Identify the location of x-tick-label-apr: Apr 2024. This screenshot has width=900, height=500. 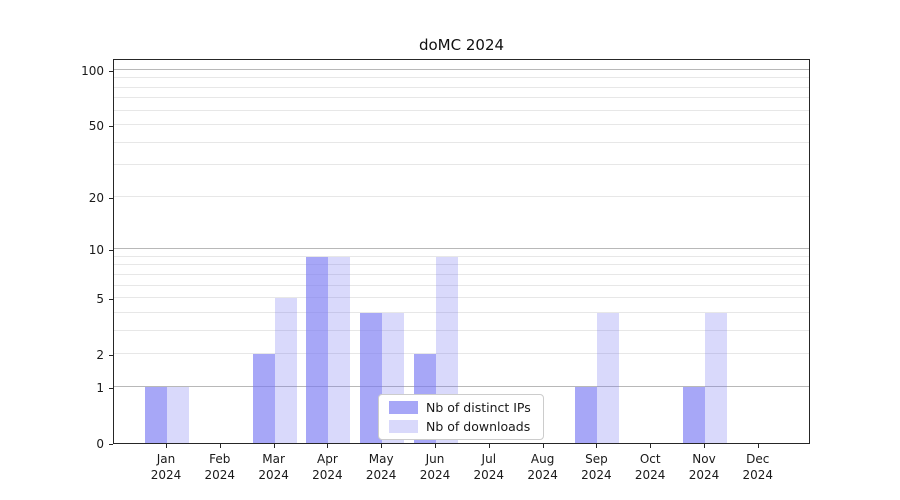
(327, 467).